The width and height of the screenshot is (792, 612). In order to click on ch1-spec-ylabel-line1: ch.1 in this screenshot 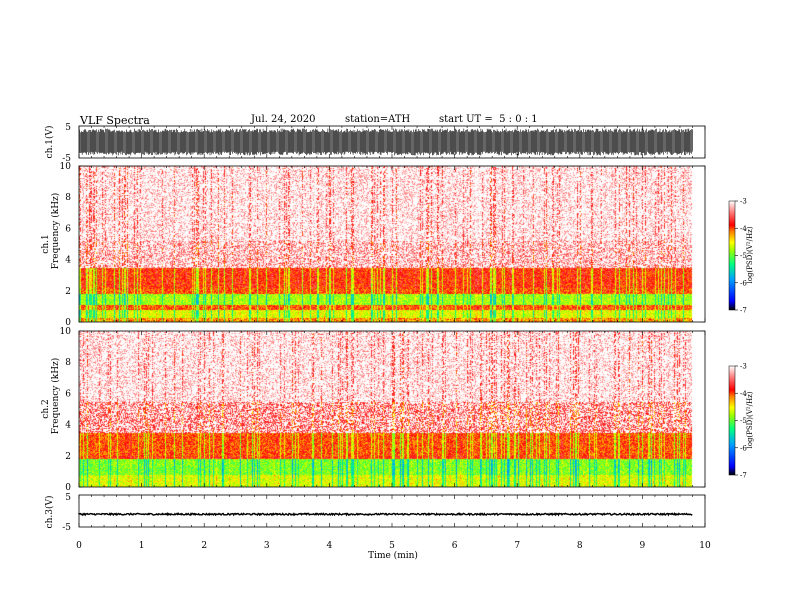, I will do `click(46, 243)`.